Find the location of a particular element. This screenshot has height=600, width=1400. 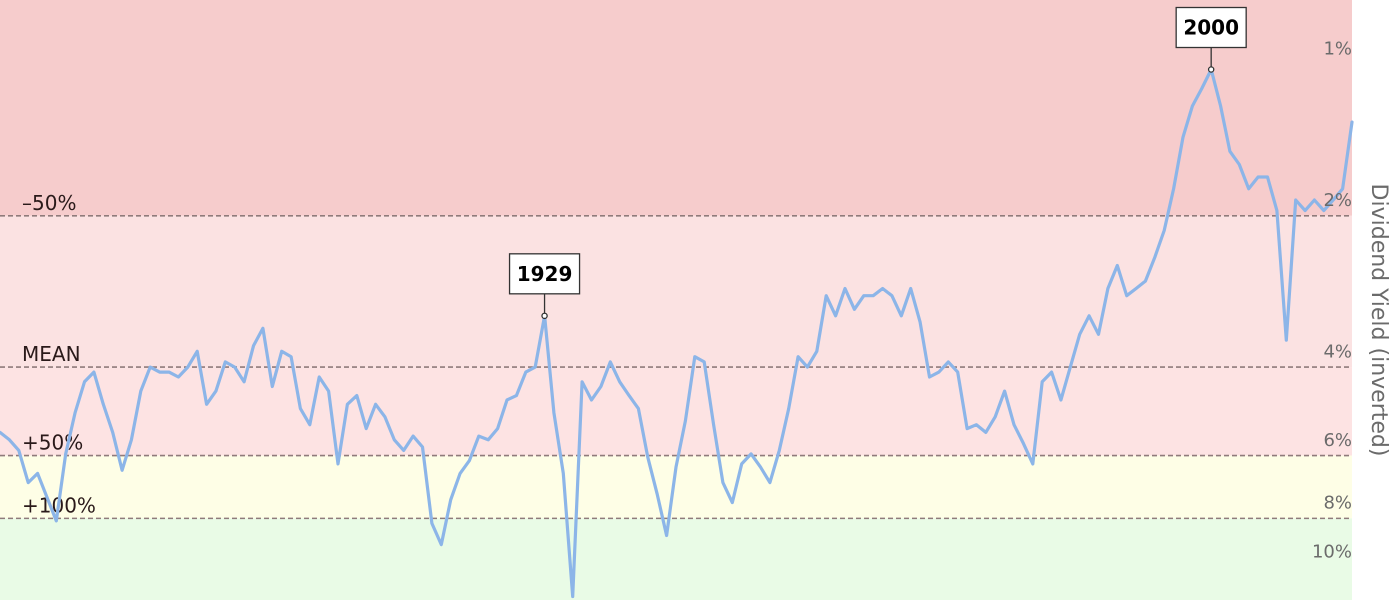

y-tick-label-4: 8% is located at coordinates (1337, 503).